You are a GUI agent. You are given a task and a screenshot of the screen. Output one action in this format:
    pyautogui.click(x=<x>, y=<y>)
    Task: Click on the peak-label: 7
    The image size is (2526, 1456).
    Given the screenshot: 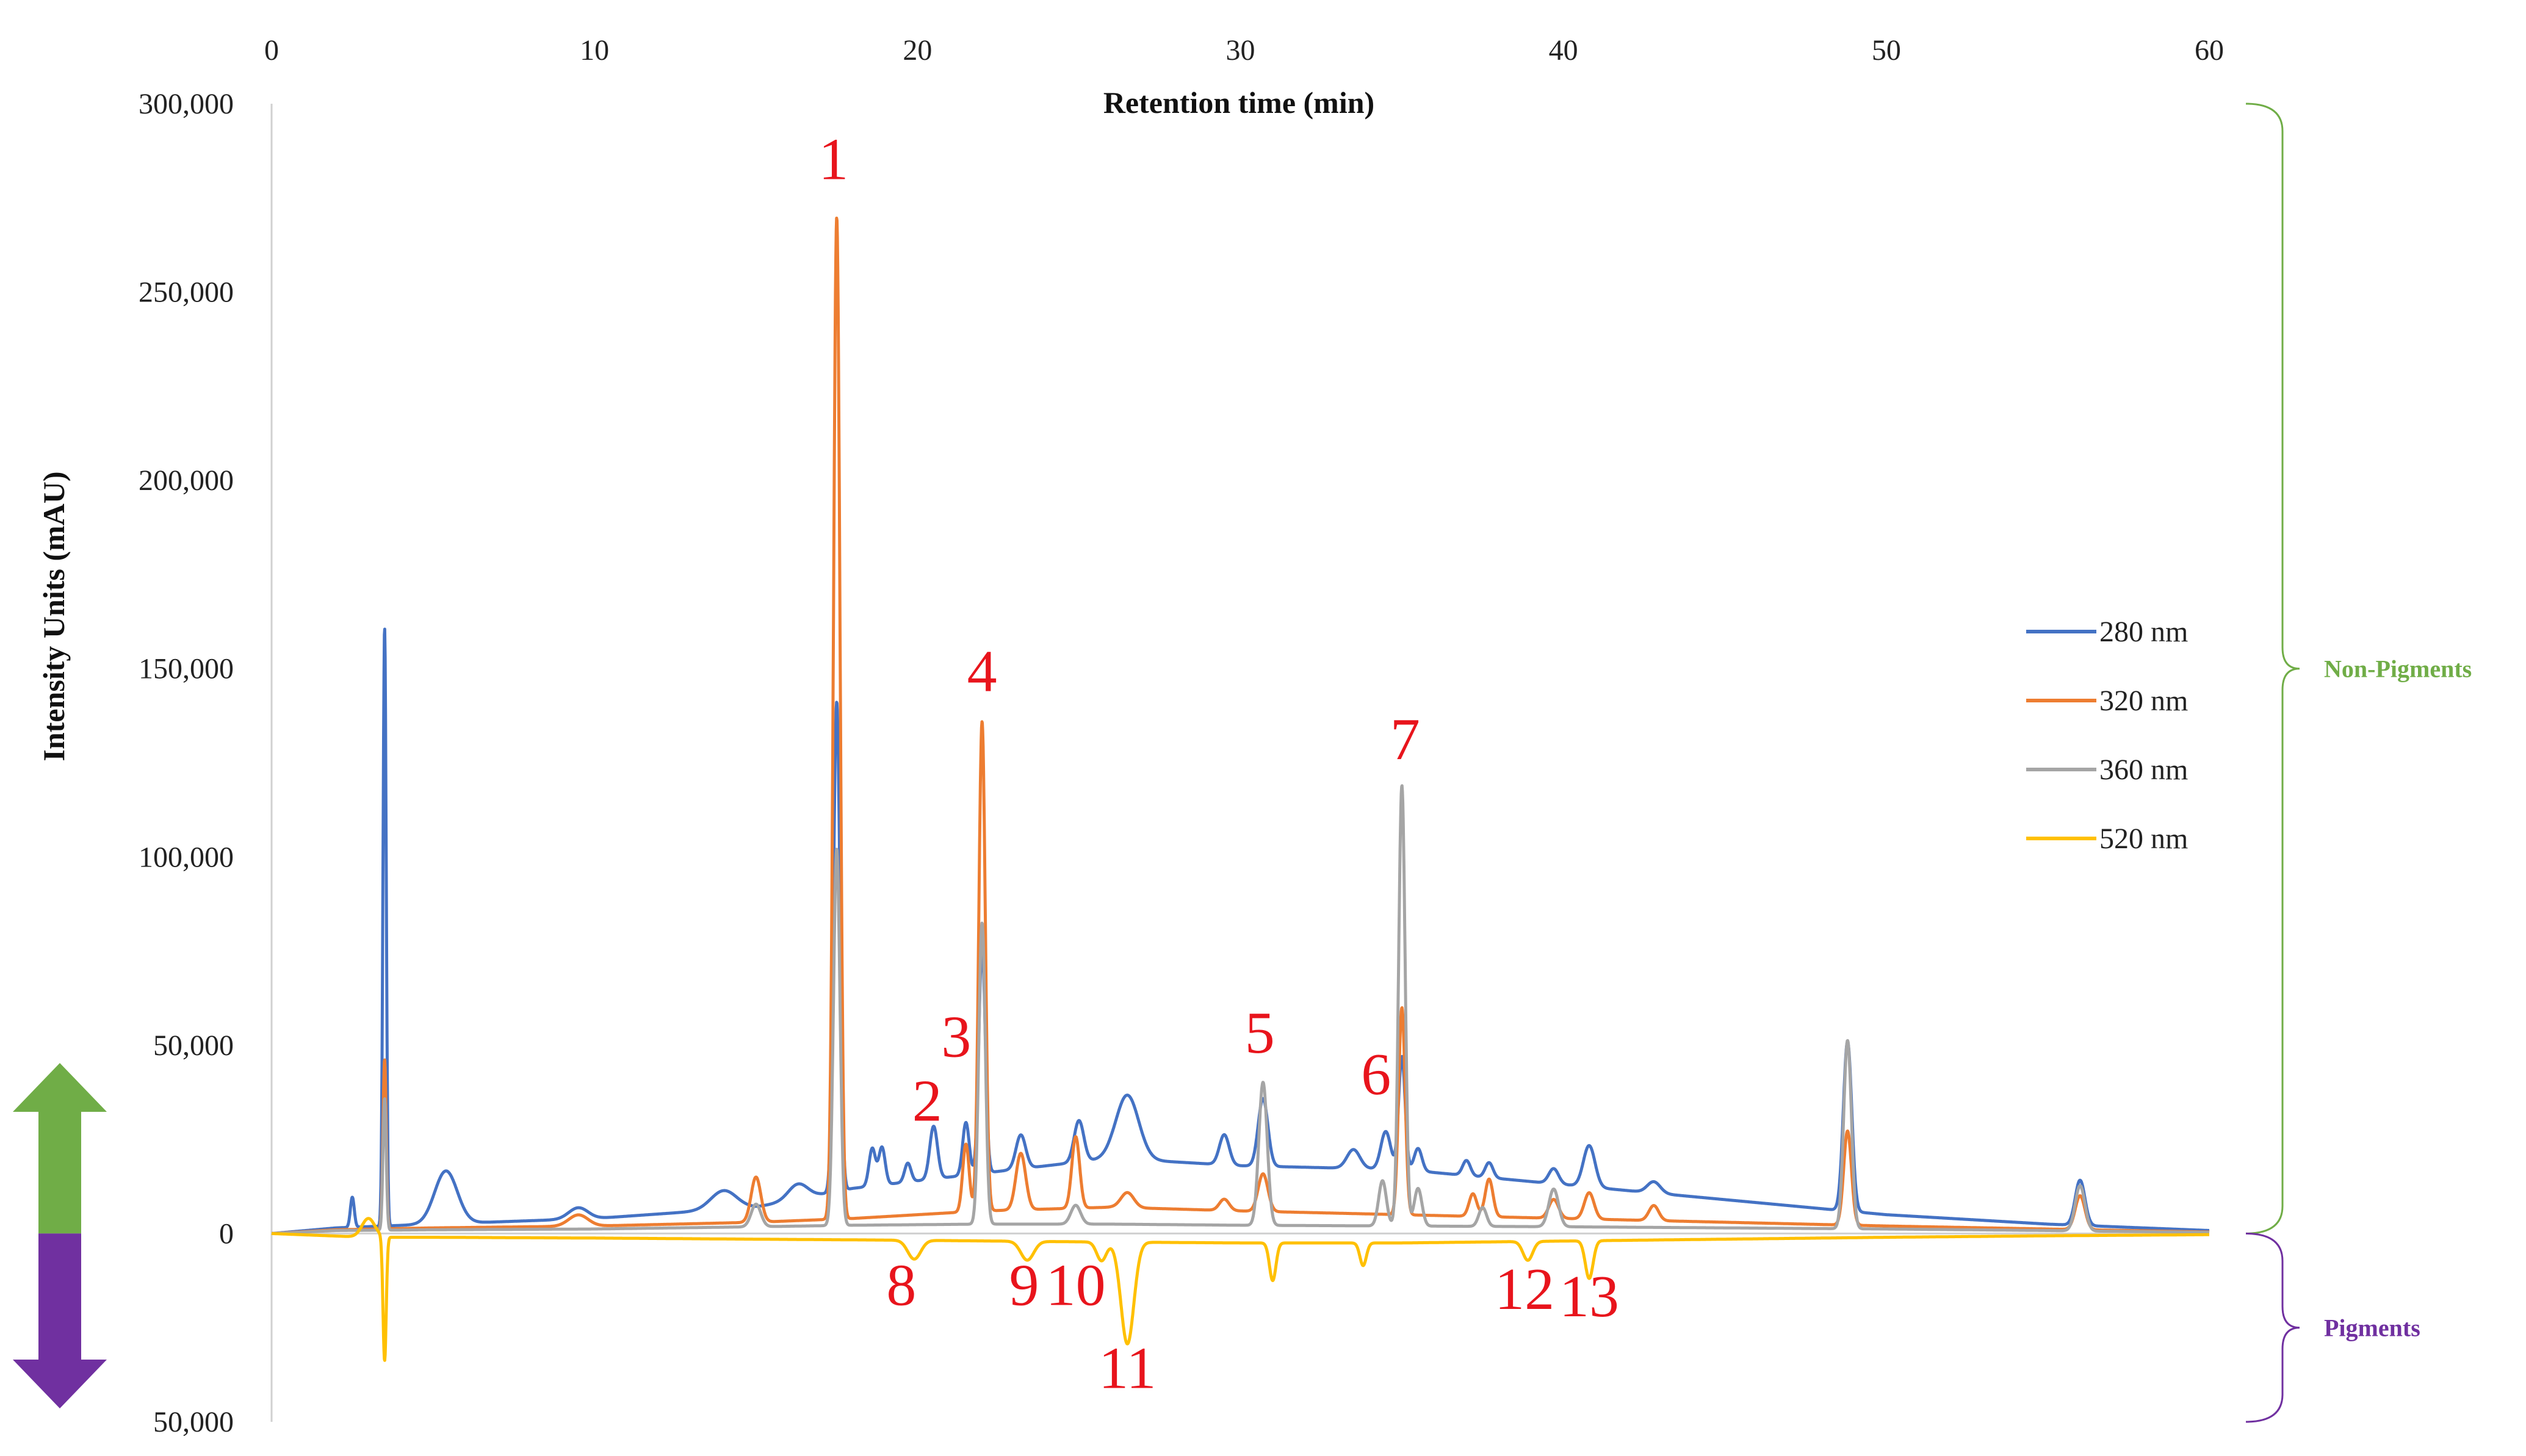 What is the action you would take?
    pyautogui.click(x=1405, y=740)
    